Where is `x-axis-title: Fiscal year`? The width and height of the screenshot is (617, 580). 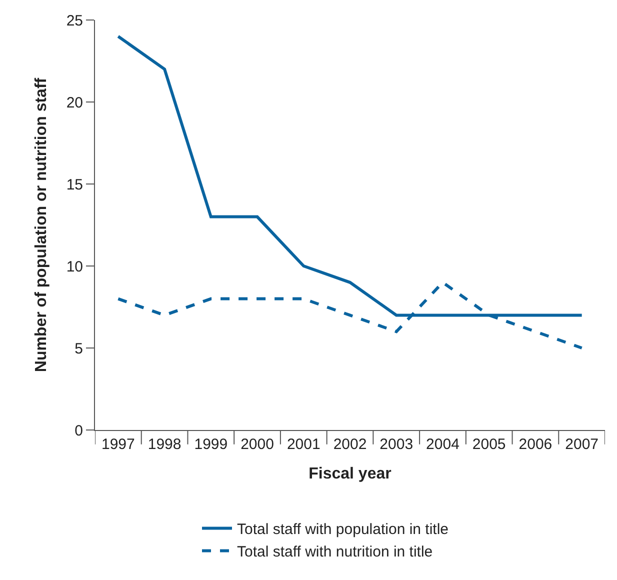 x-axis-title: Fiscal year is located at coordinates (350, 474).